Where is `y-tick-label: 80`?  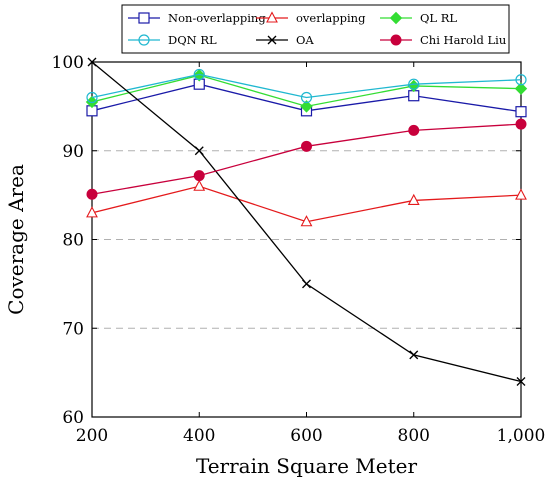 y-tick-label: 80 is located at coordinates (73, 241).